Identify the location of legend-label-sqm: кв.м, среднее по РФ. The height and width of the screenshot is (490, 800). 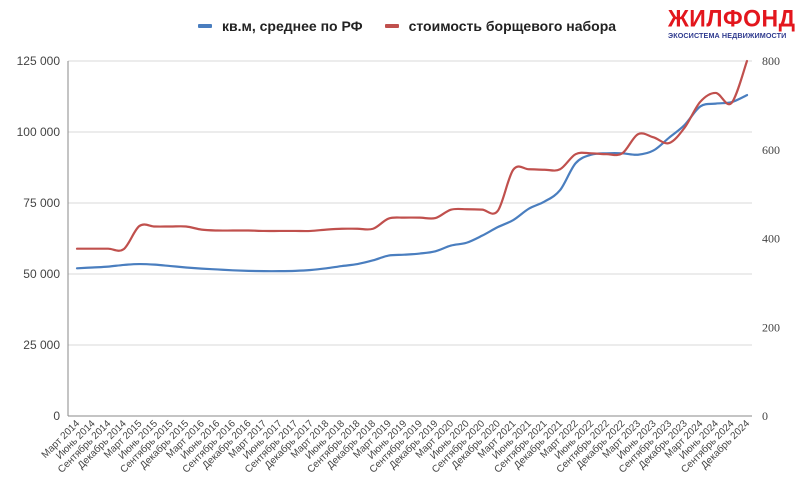
(292, 26).